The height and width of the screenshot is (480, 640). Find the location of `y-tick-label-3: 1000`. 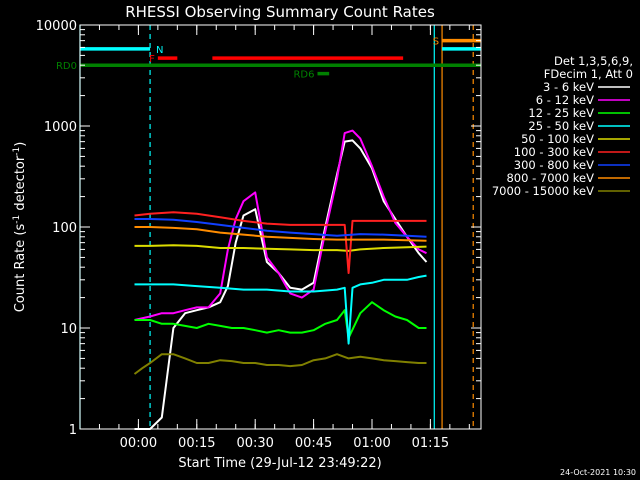

y-tick-label-3: 1000 is located at coordinates (60, 127).